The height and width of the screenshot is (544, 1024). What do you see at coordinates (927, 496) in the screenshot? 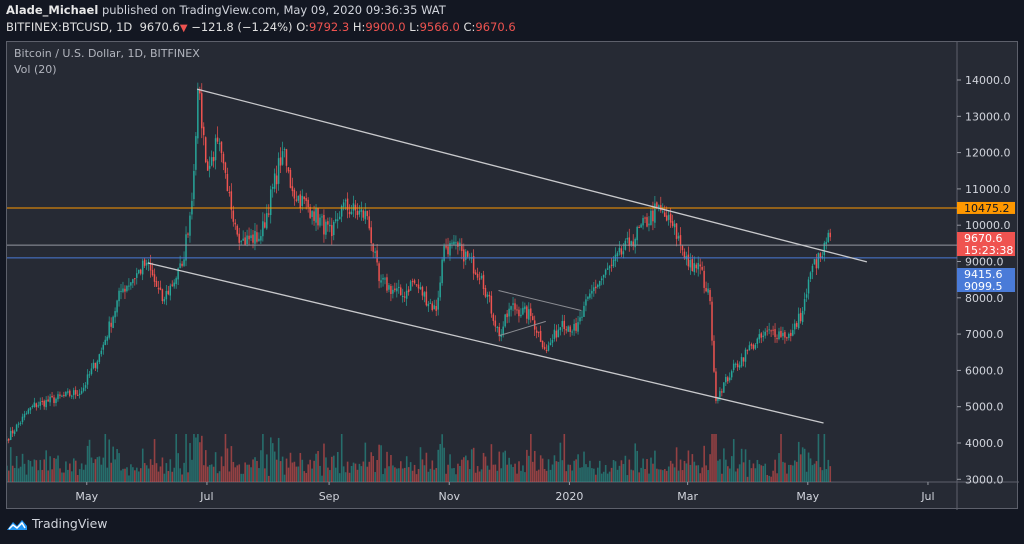
I see `x-tick-label: Jul` at bounding box center [927, 496].